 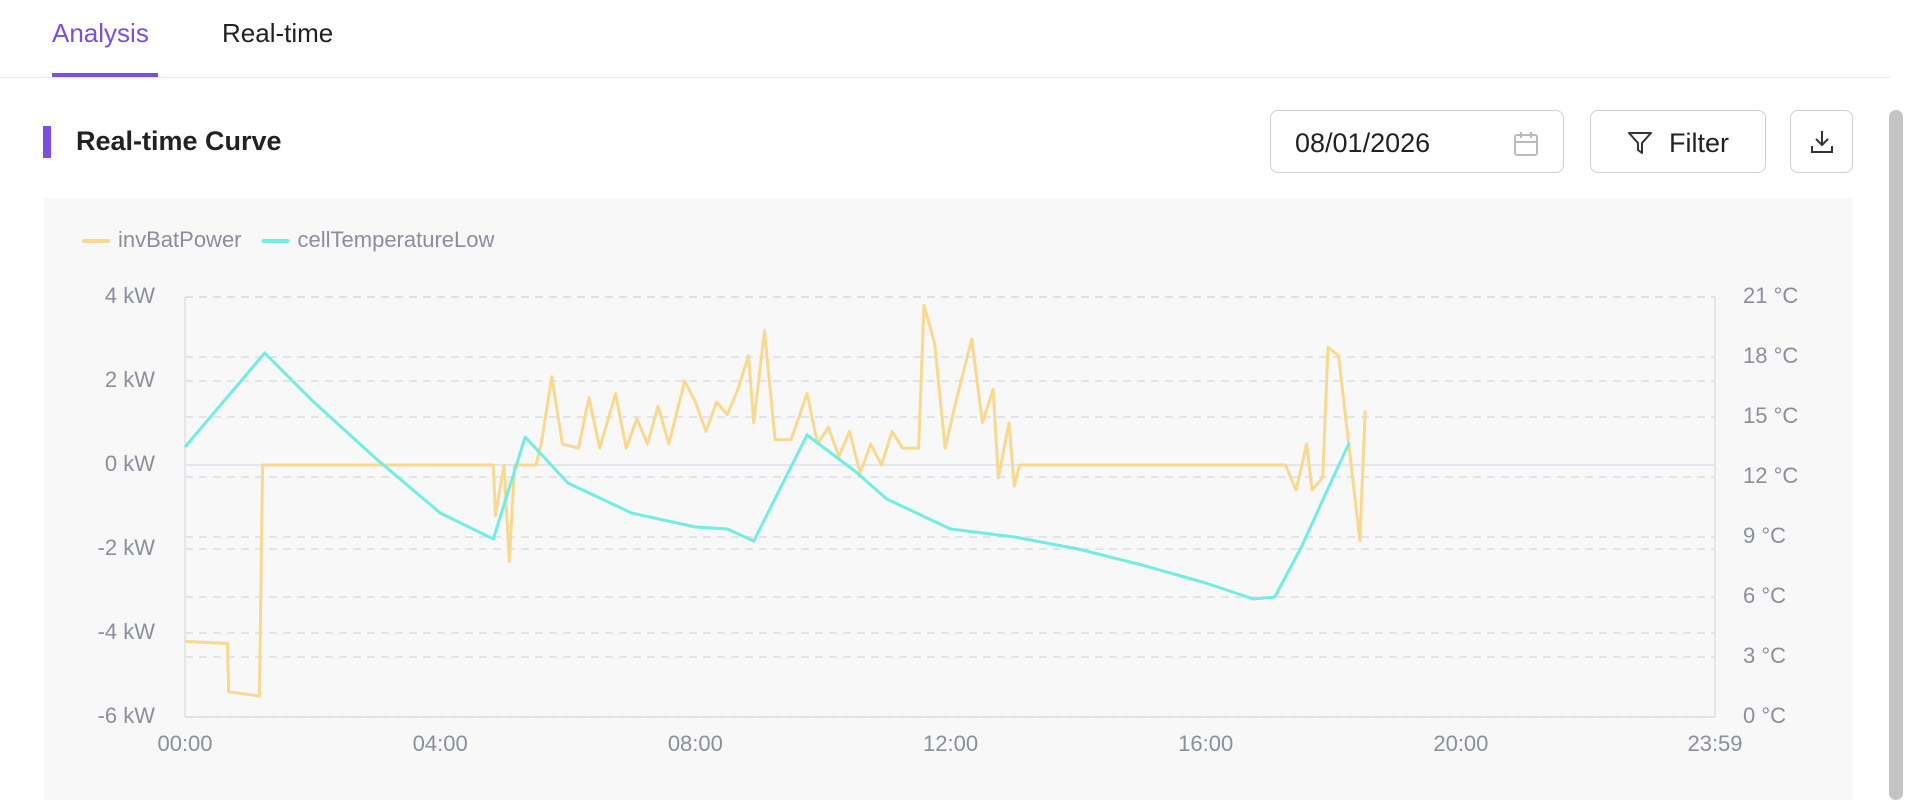 What do you see at coordinates (184, 743) in the screenshot?
I see `x-tick-label: 00:00` at bounding box center [184, 743].